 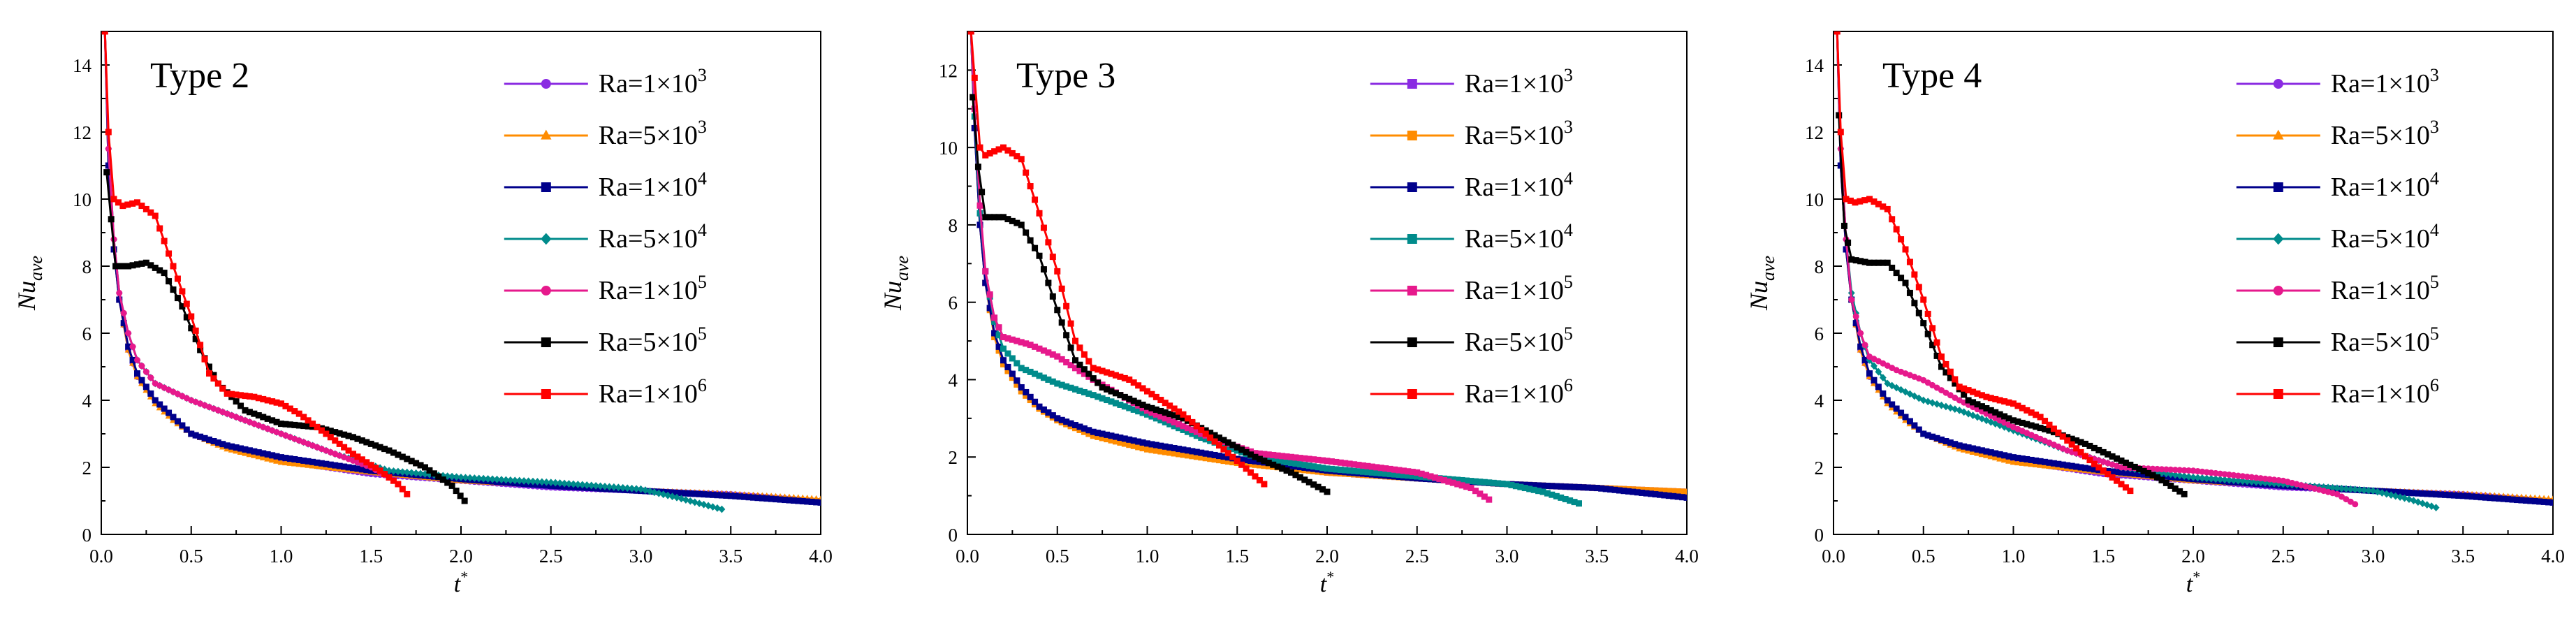 What do you see at coordinates (2193, 583) in the screenshot?
I see `x-axis-label: t*` at bounding box center [2193, 583].